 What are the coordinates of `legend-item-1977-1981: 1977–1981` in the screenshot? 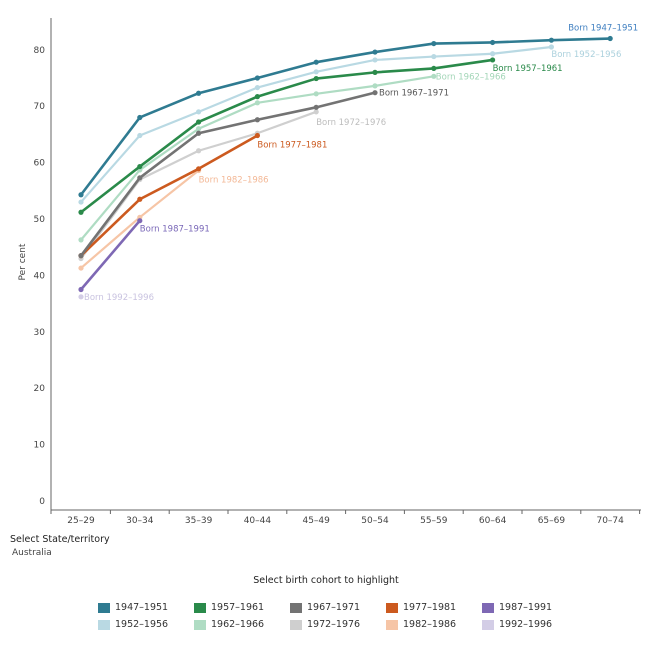 It's located at (434, 607).